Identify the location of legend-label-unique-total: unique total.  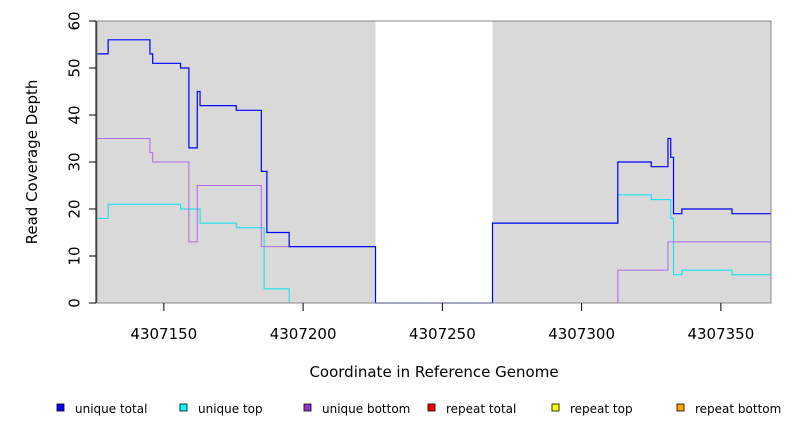
(111, 409).